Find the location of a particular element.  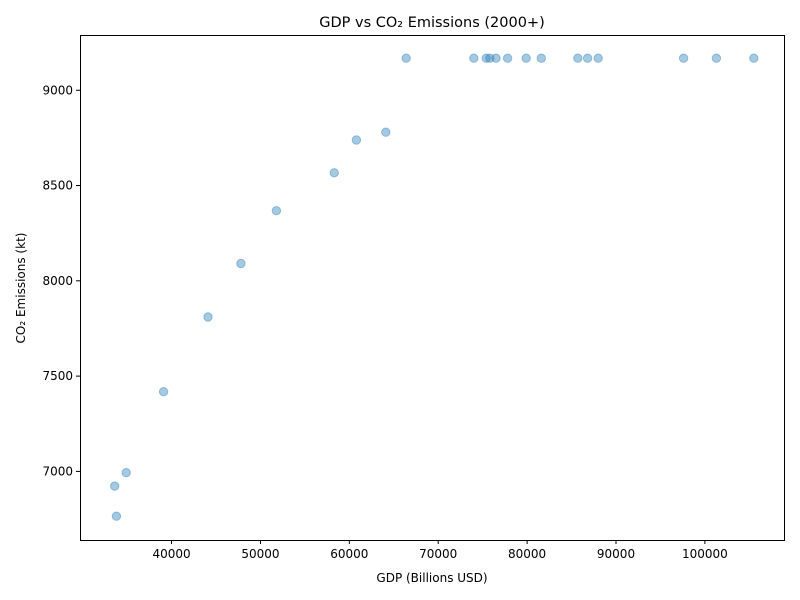

y-axis-ticks: 7000 7500 8000 8500 9000 is located at coordinates (61, 280).